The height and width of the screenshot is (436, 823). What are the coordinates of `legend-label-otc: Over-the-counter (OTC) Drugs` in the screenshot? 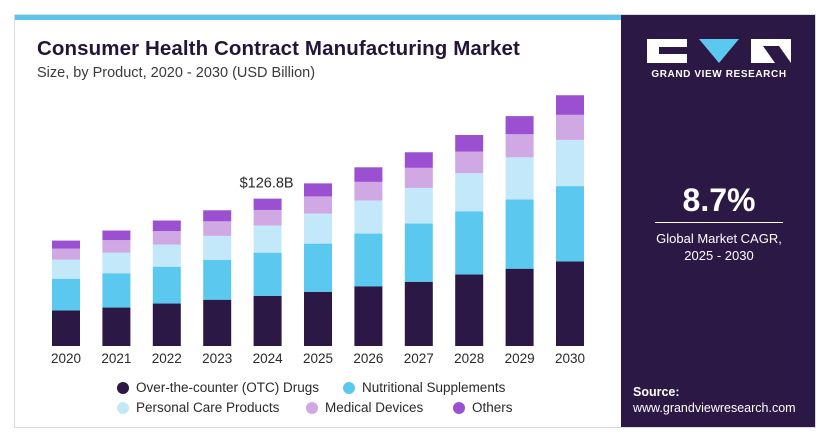 It's located at (228, 387).